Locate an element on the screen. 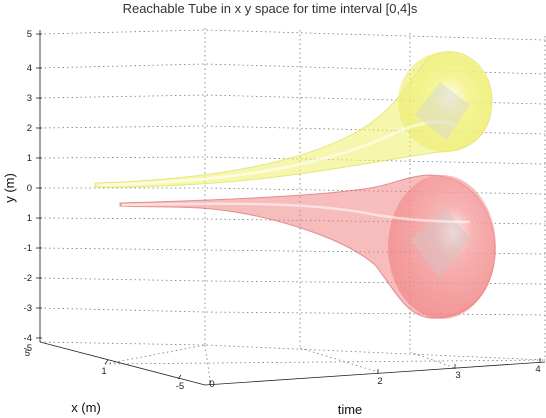 This screenshot has width=546, height=418. time-axis-label: time is located at coordinates (350, 409).